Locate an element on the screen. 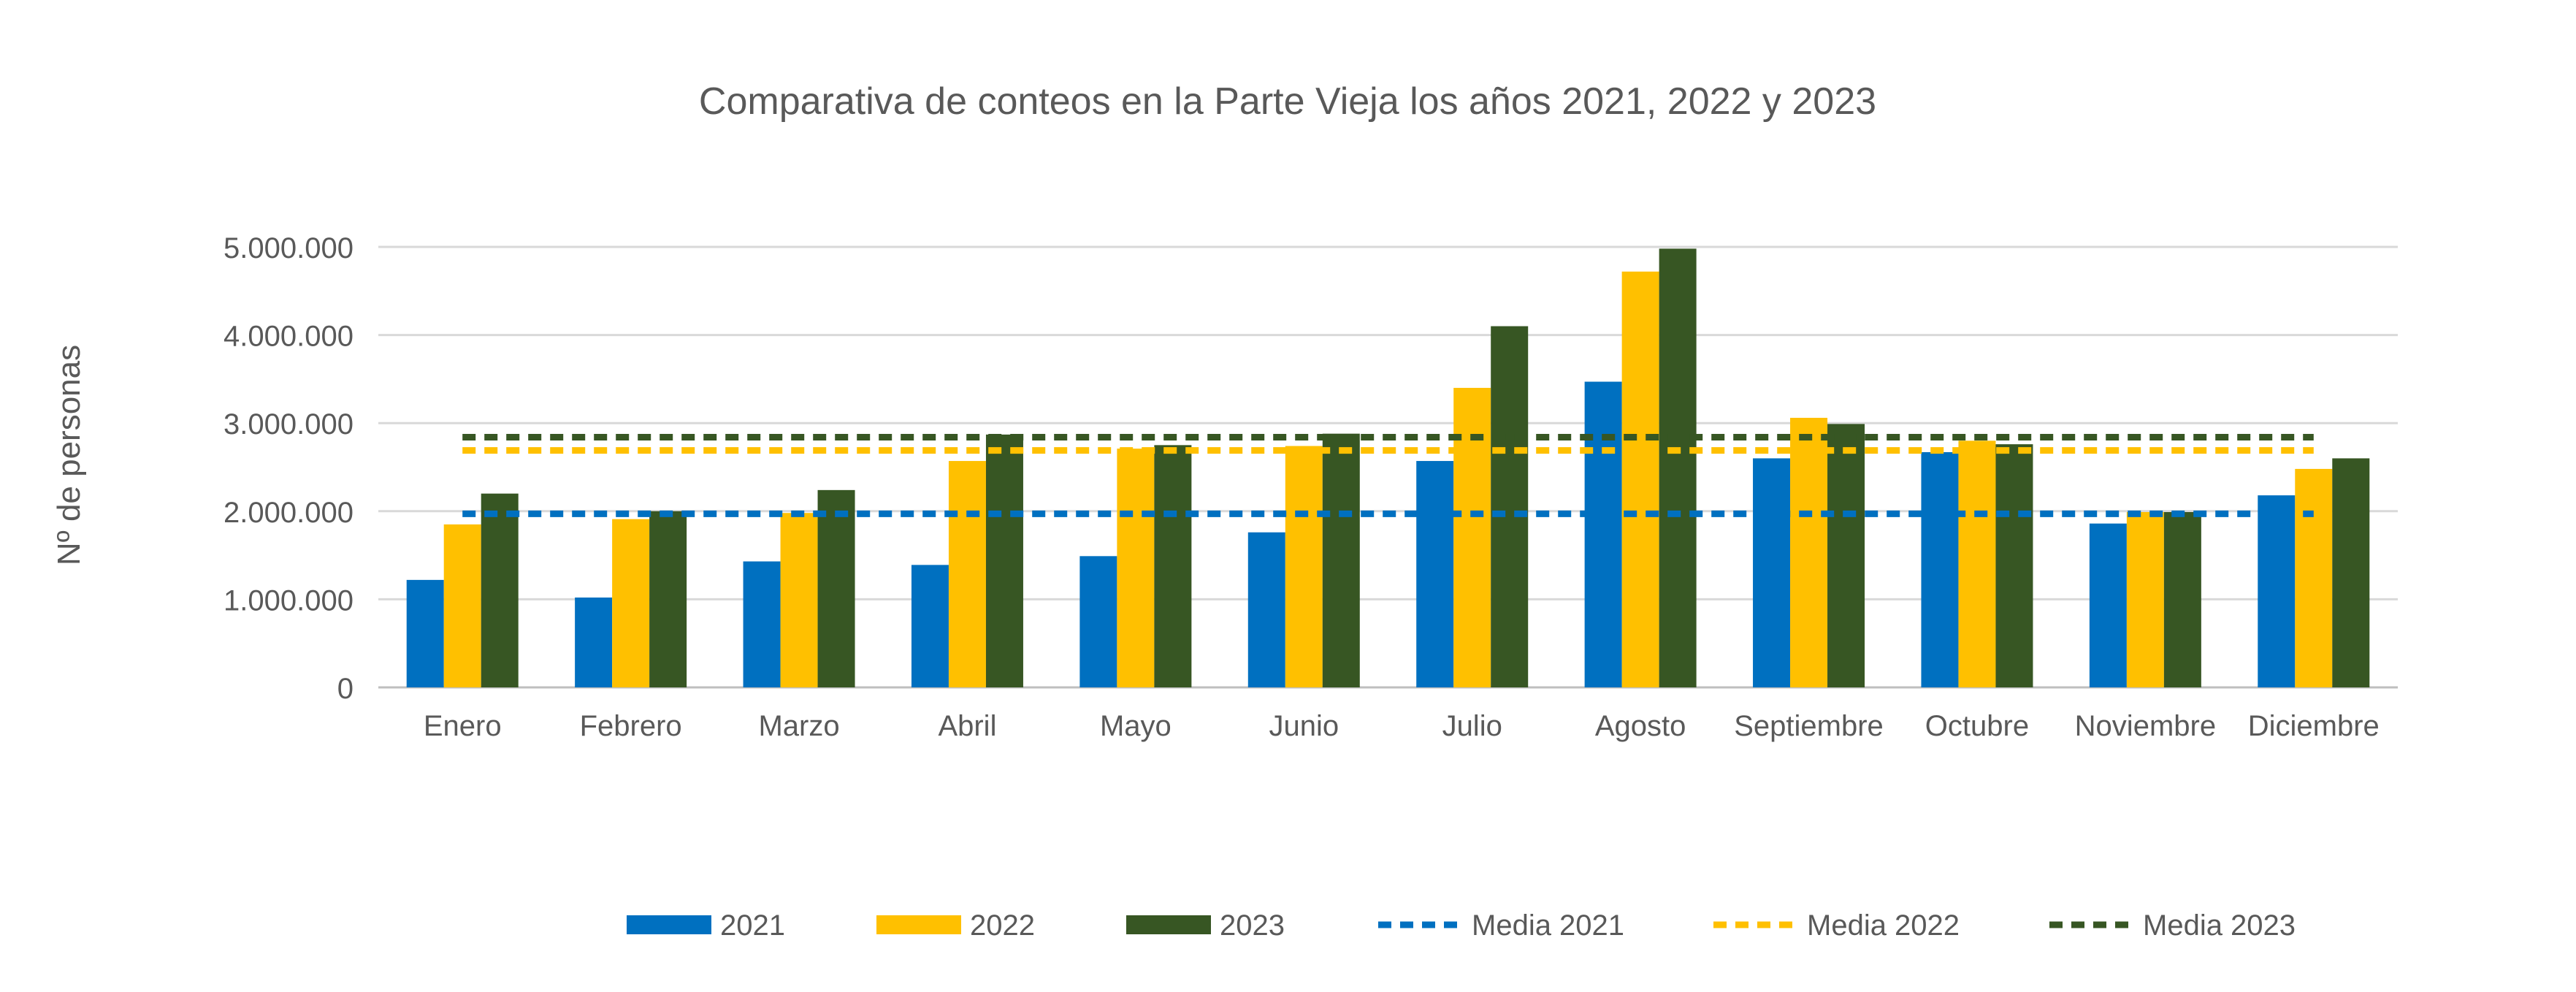 The height and width of the screenshot is (992, 2576). x-tick-label: Junio is located at coordinates (1304, 726).